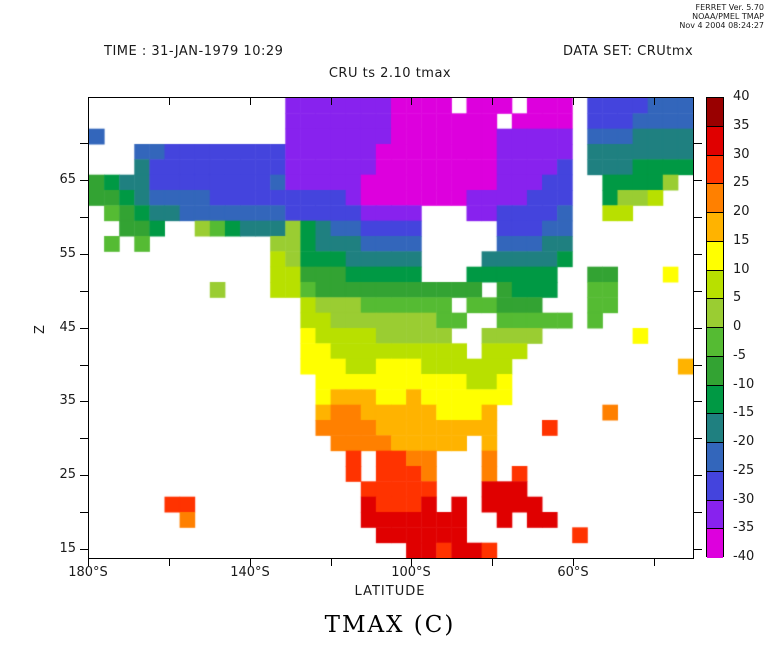 This screenshot has width=768, height=662. Describe the element at coordinates (744, 528) in the screenshot. I see `colorbar-label: -35` at that location.